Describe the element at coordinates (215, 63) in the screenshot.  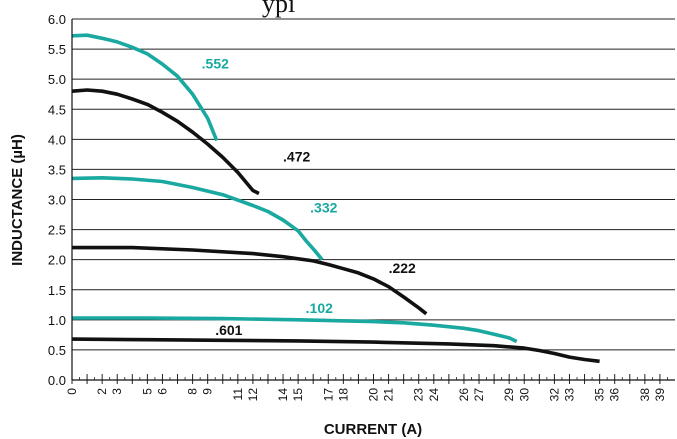
I see `series-label-552: .552` at that location.